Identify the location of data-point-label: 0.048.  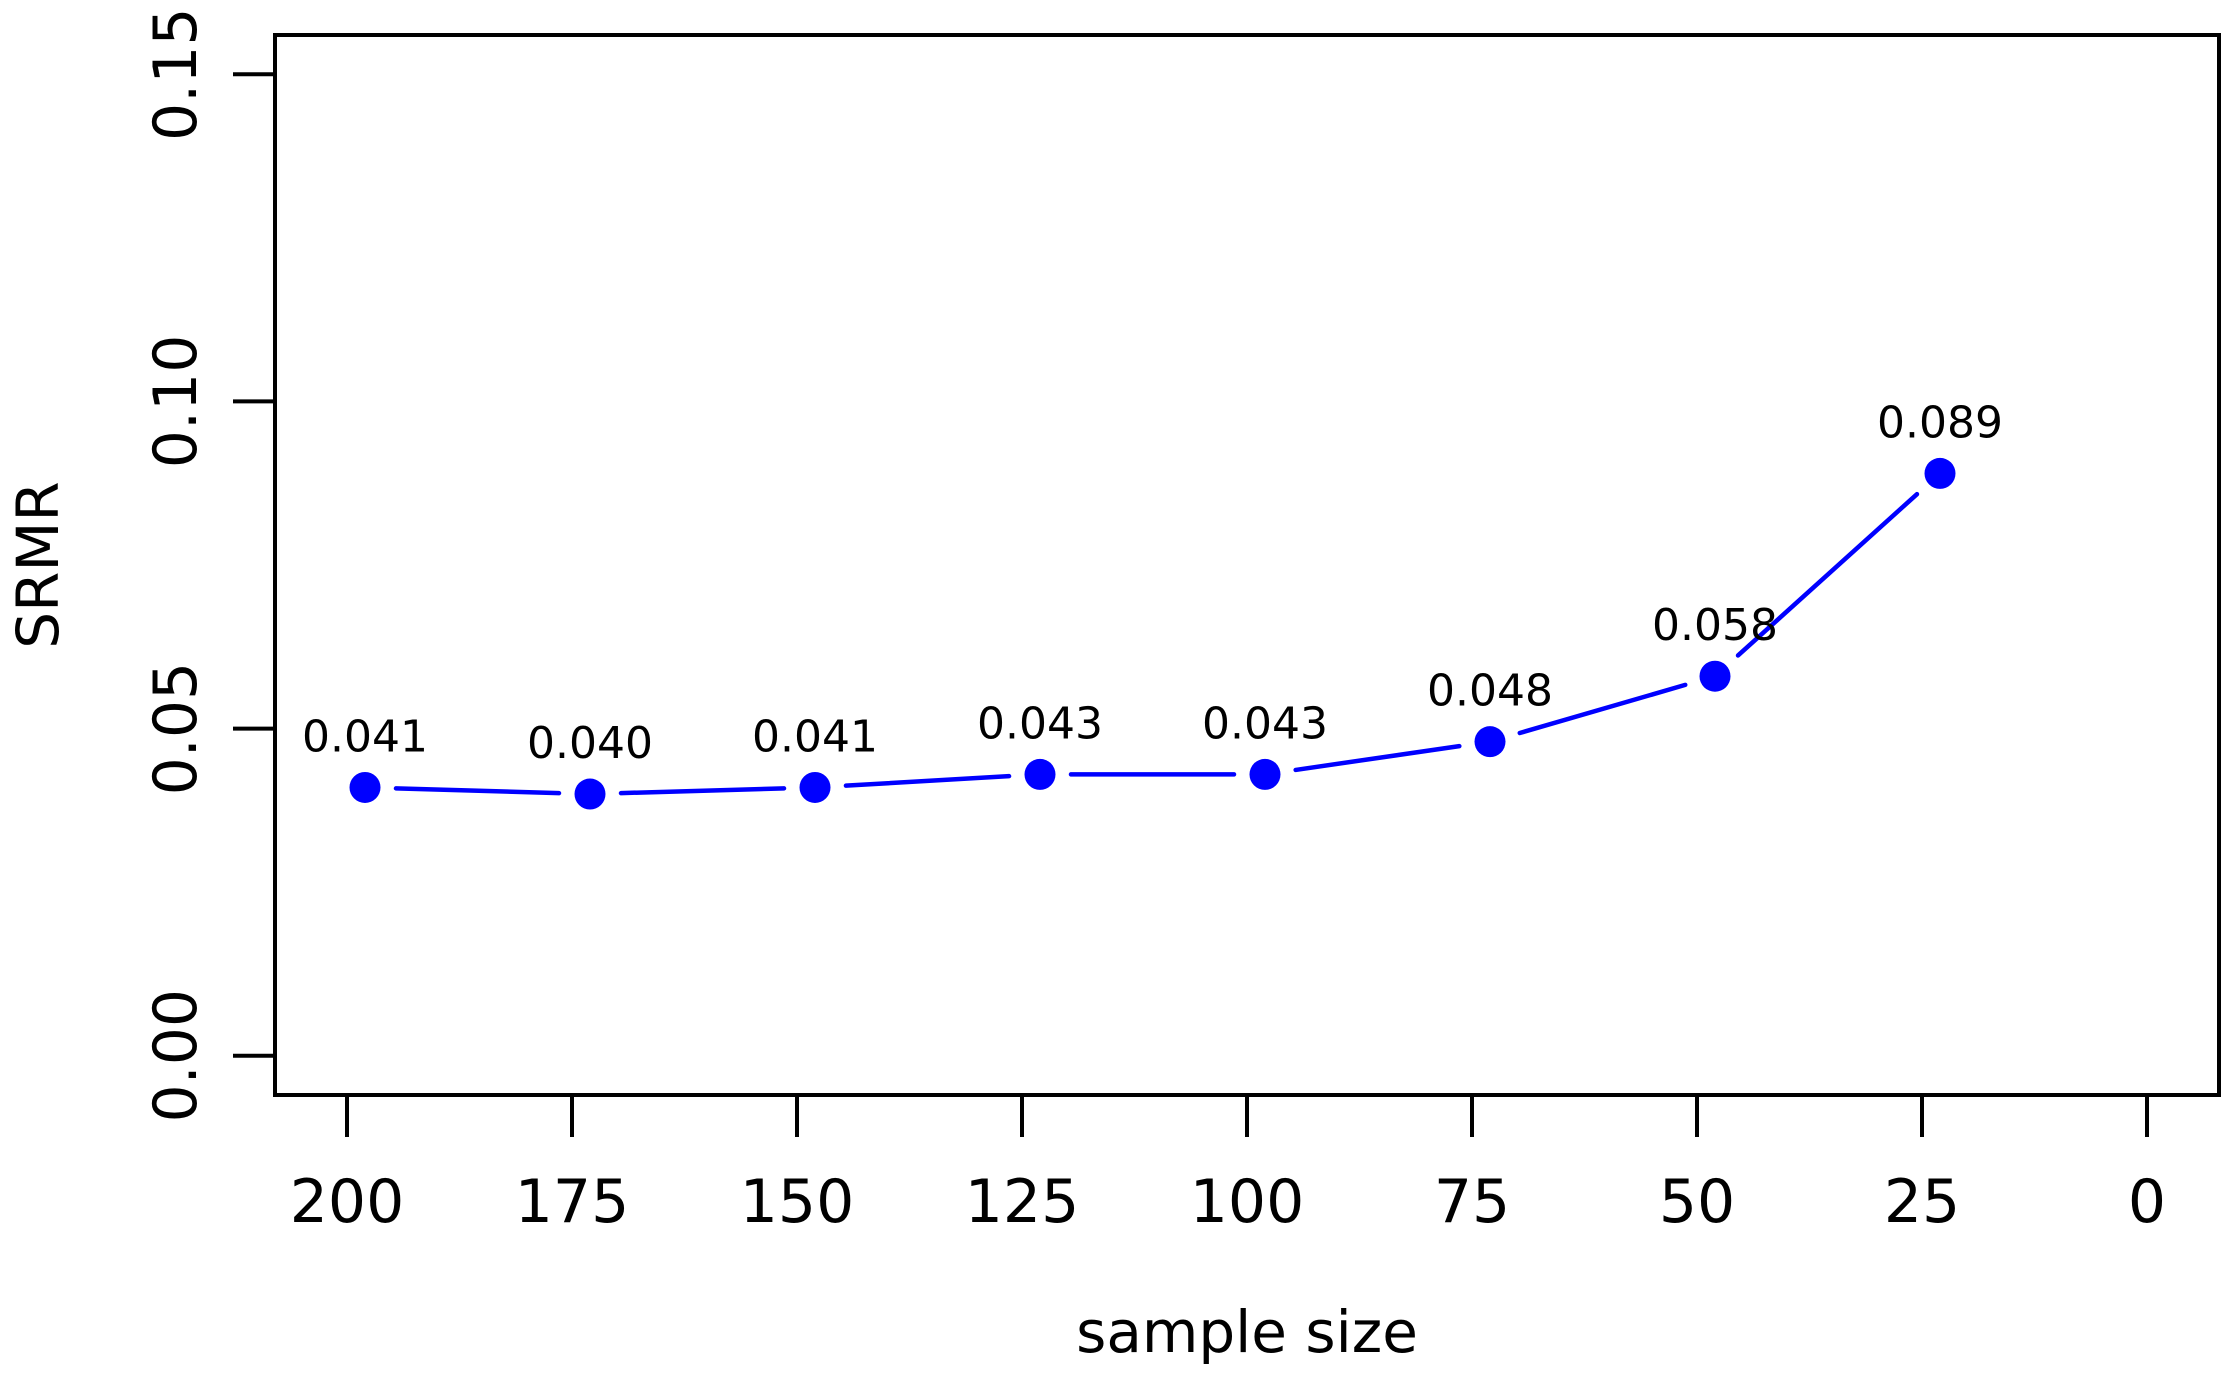
(1490, 691).